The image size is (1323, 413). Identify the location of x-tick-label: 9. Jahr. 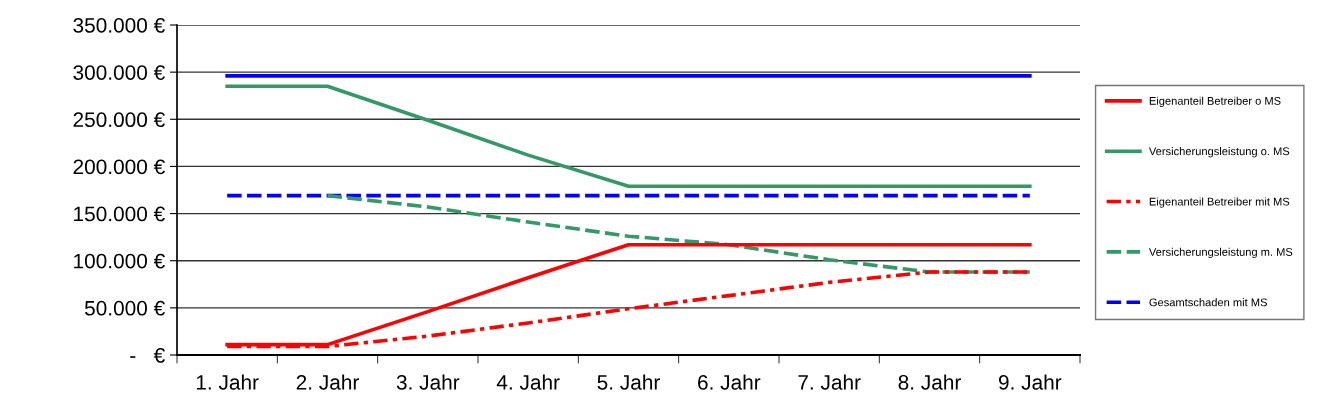
(1030, 382).